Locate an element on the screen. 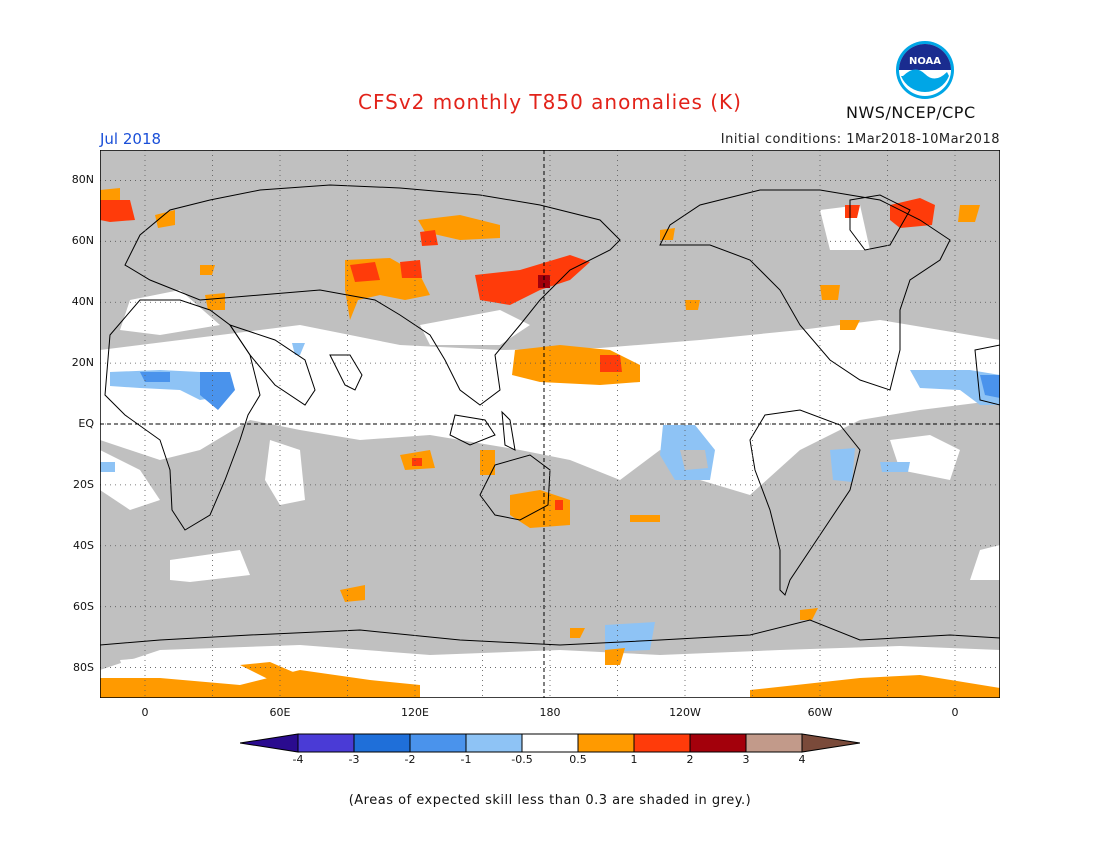 The image size is (1100, 850). colorbar-tick-label: -4 is located at coordinates (298, 759).